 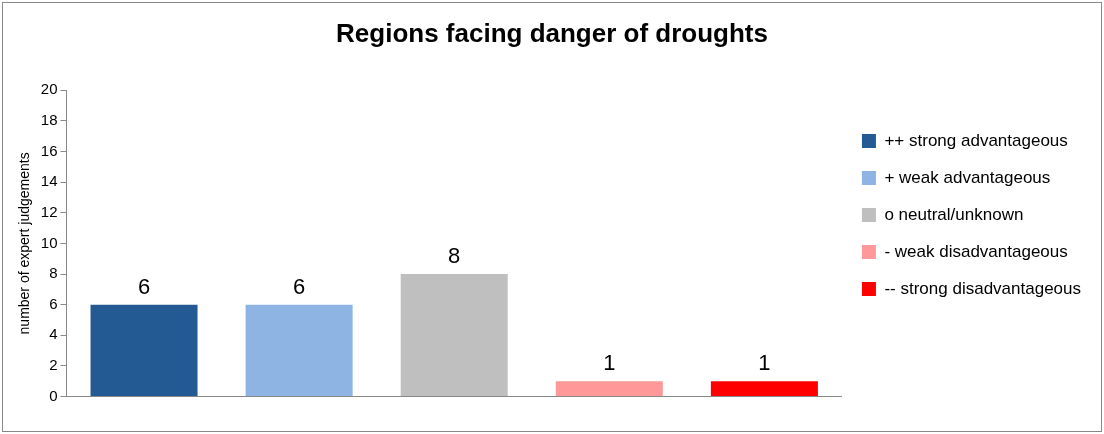 I want to click on y-tick-label: 2, so click(x=53, y=365).